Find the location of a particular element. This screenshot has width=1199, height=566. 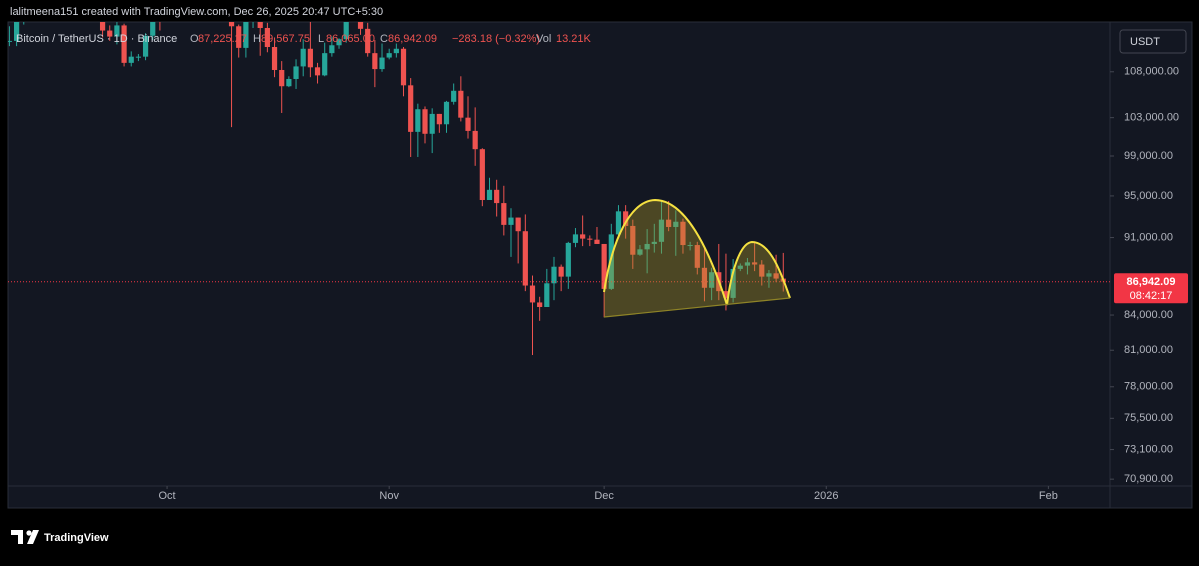

change: −283.18 (−0.32%) is located at coordinates (496, 39).